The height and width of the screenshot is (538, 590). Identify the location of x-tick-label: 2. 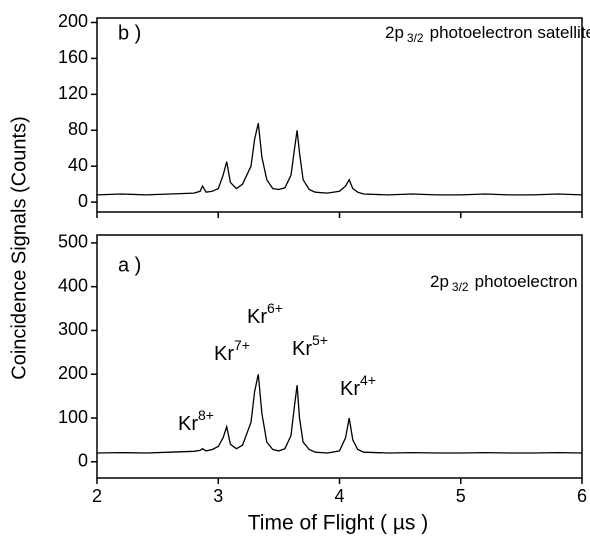
(97, 496).